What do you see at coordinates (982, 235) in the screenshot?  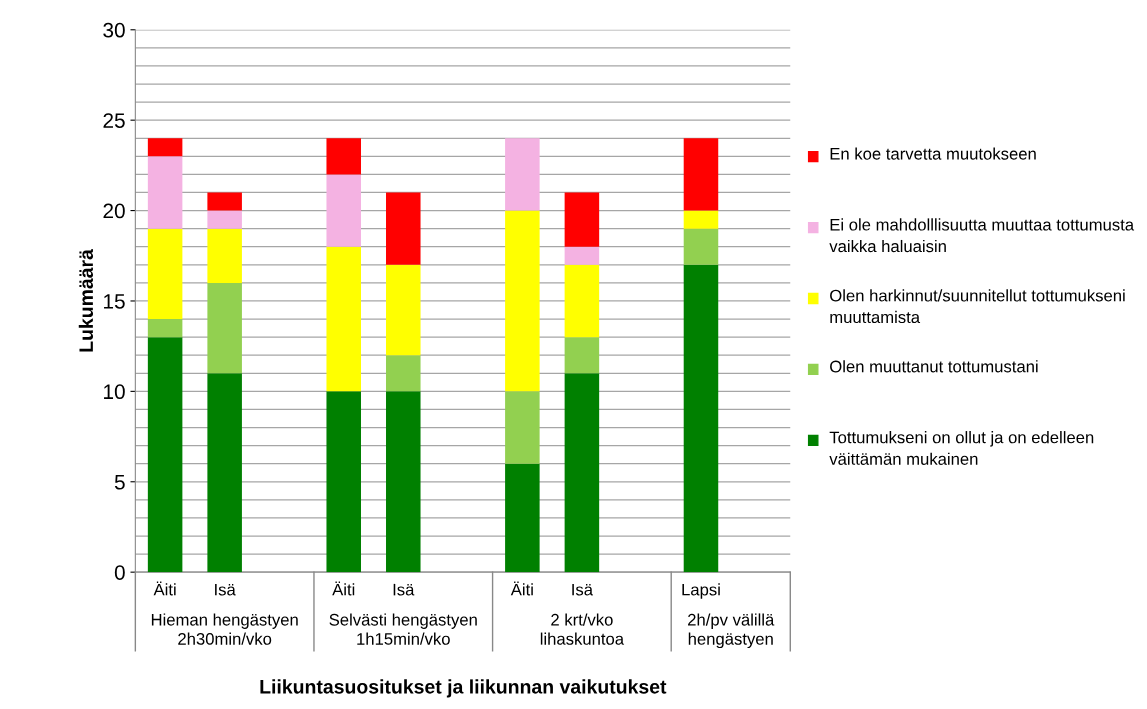 I see `legend-label: Ei ole mahdolllisuutta muuttaa tottumusta vaikka haluaisin` at bounding box center [982, 235].